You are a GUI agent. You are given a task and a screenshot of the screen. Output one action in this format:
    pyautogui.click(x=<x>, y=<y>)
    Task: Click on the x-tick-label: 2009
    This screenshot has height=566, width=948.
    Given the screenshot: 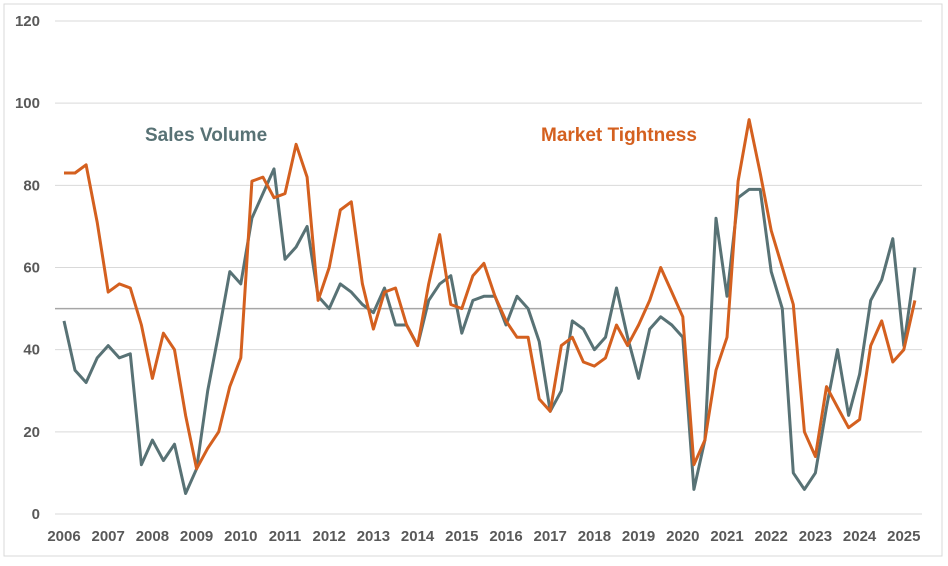 What is the action you would take?
    pyautogui.click(x=196, y=536)
    